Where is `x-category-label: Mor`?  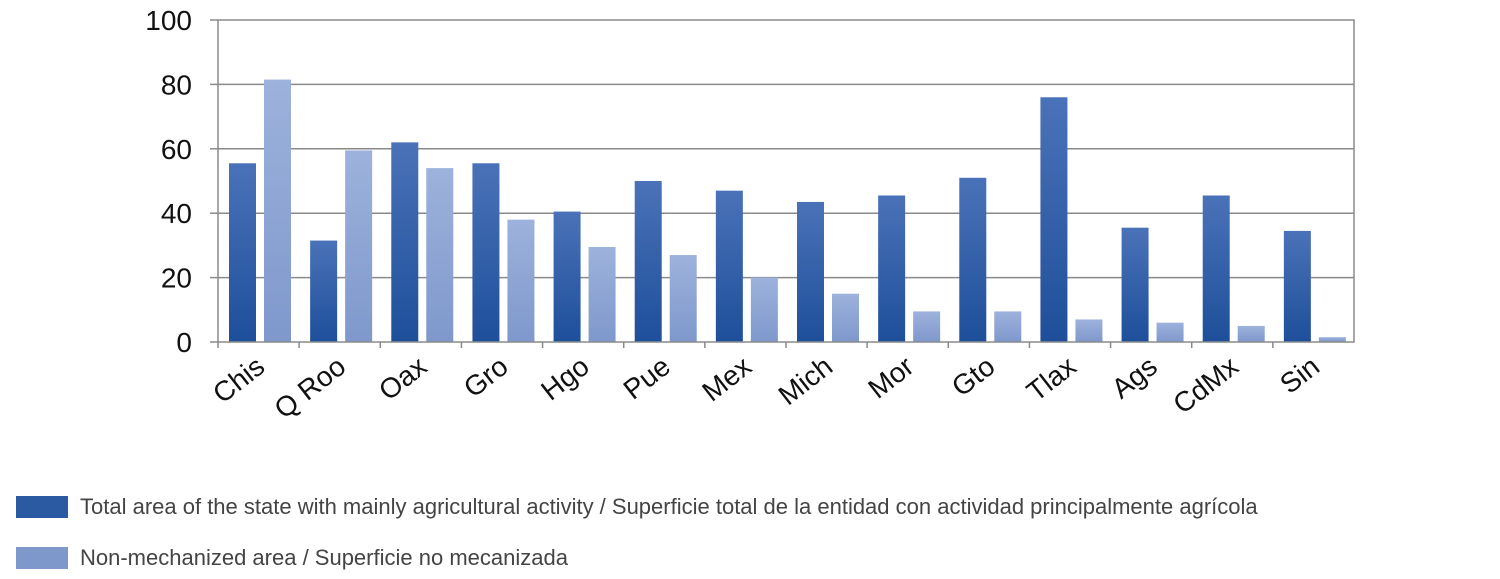
x-category-label: Mor is located at coordinates (890, 377).